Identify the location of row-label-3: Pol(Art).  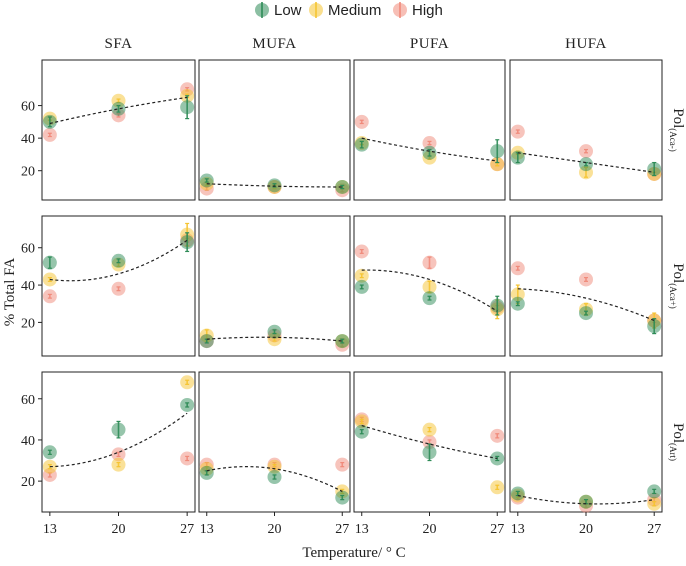
(677, 442).